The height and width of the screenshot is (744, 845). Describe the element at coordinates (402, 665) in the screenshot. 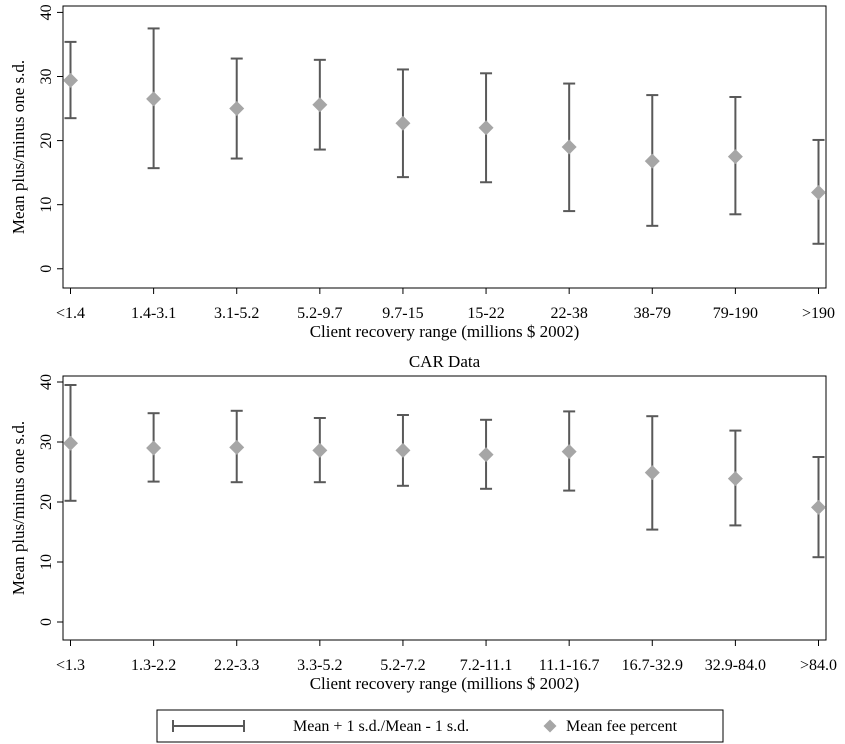

I see `x-tick-label: 5.2-7.2` at that location.